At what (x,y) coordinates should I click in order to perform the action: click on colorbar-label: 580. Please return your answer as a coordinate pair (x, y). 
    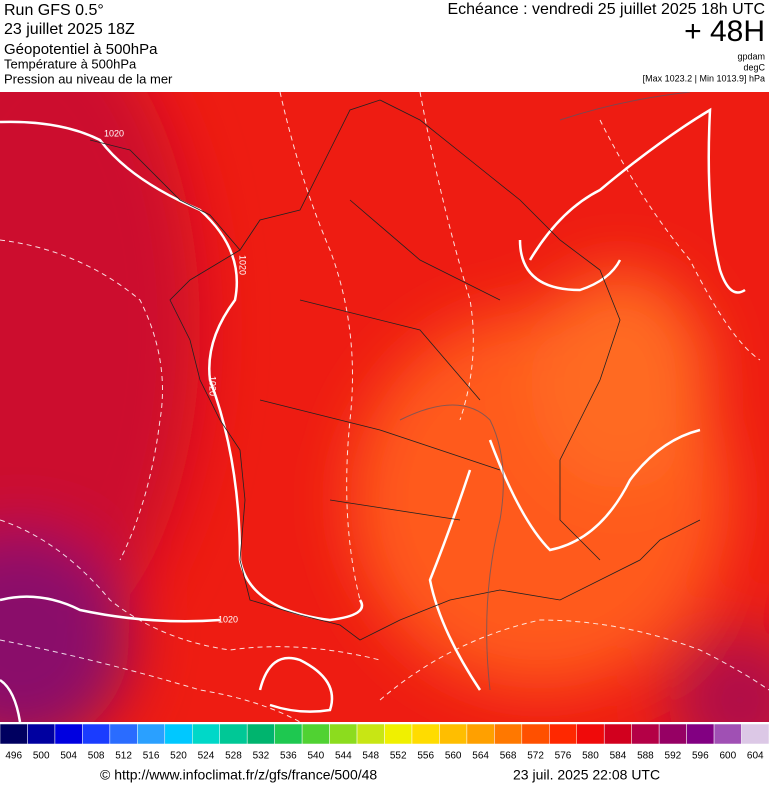
    Looking at the image, I should click on (590, 756).